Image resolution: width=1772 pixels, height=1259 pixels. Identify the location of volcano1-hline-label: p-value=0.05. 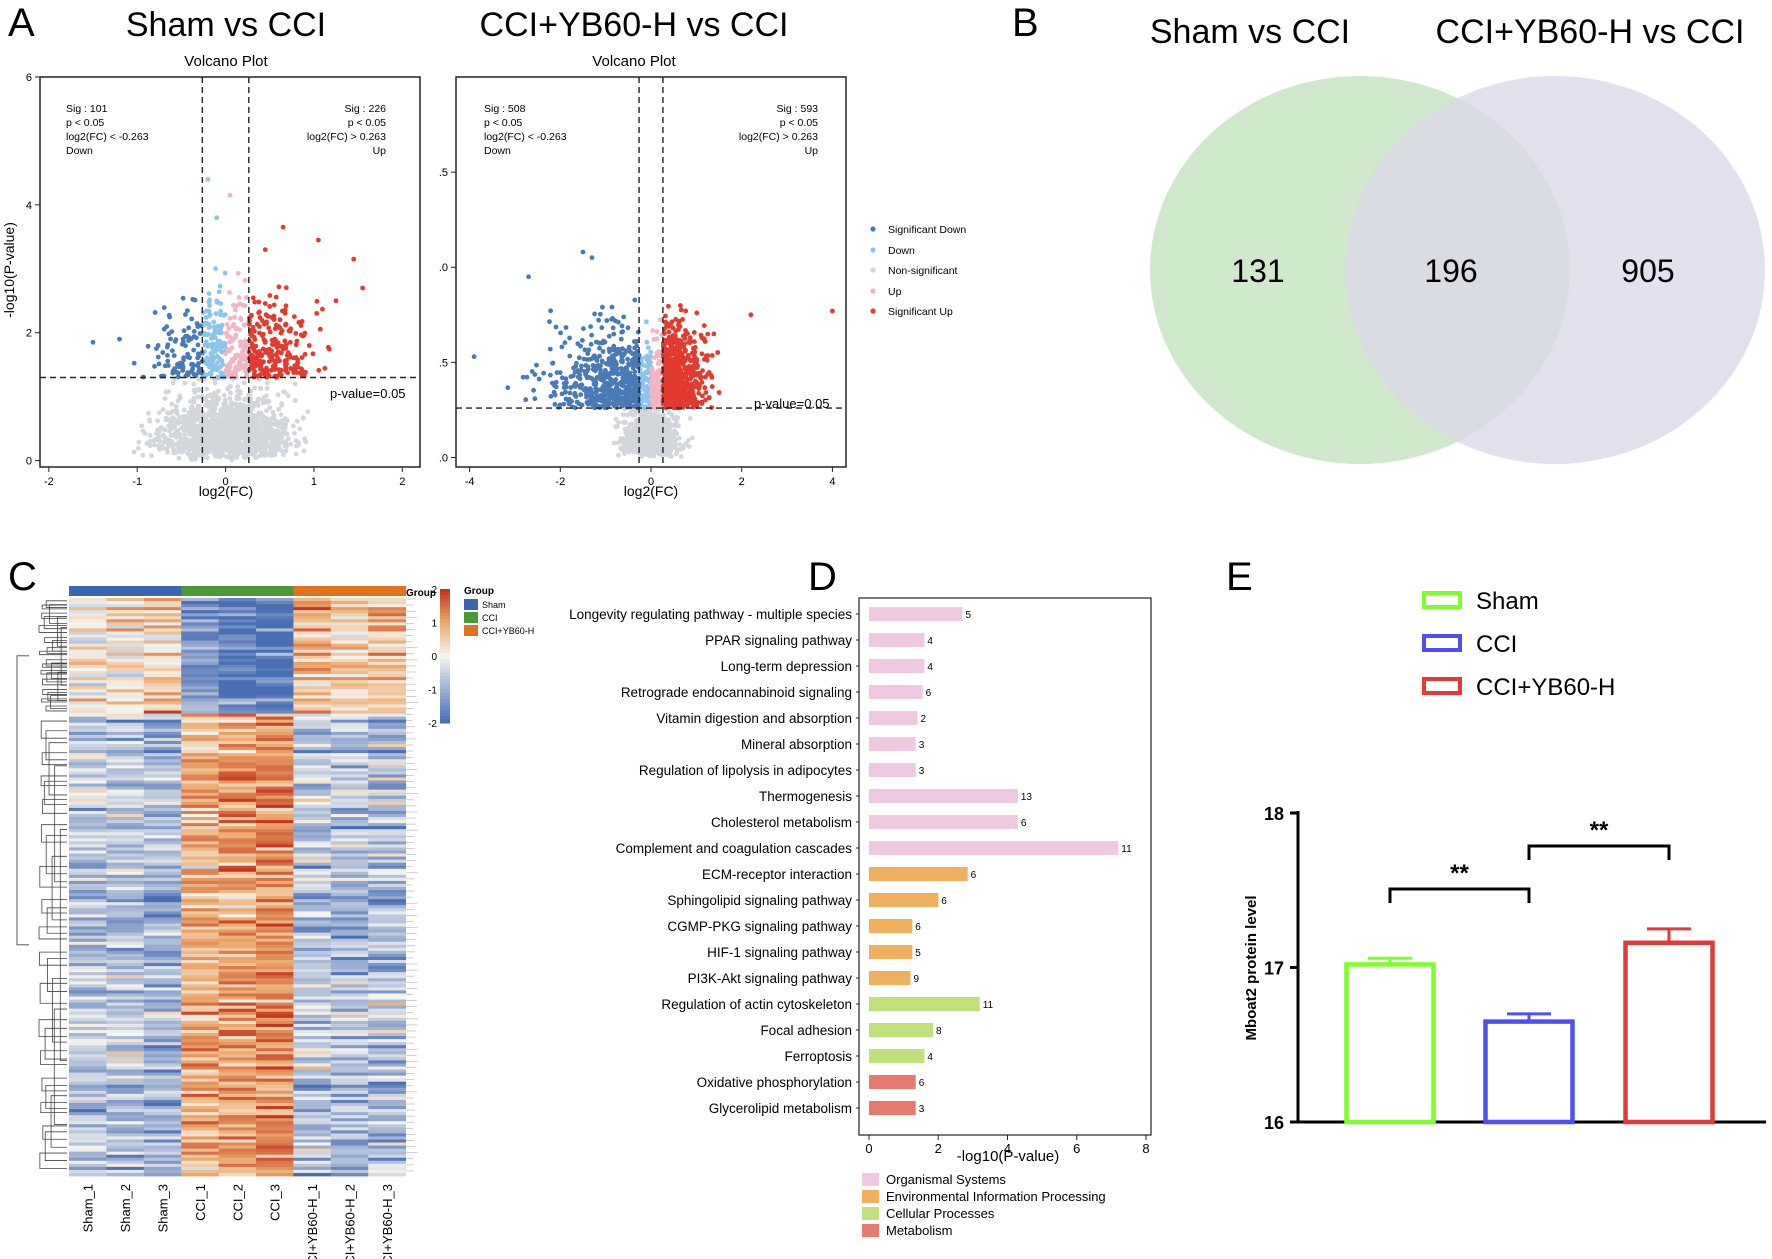
(368, 393).